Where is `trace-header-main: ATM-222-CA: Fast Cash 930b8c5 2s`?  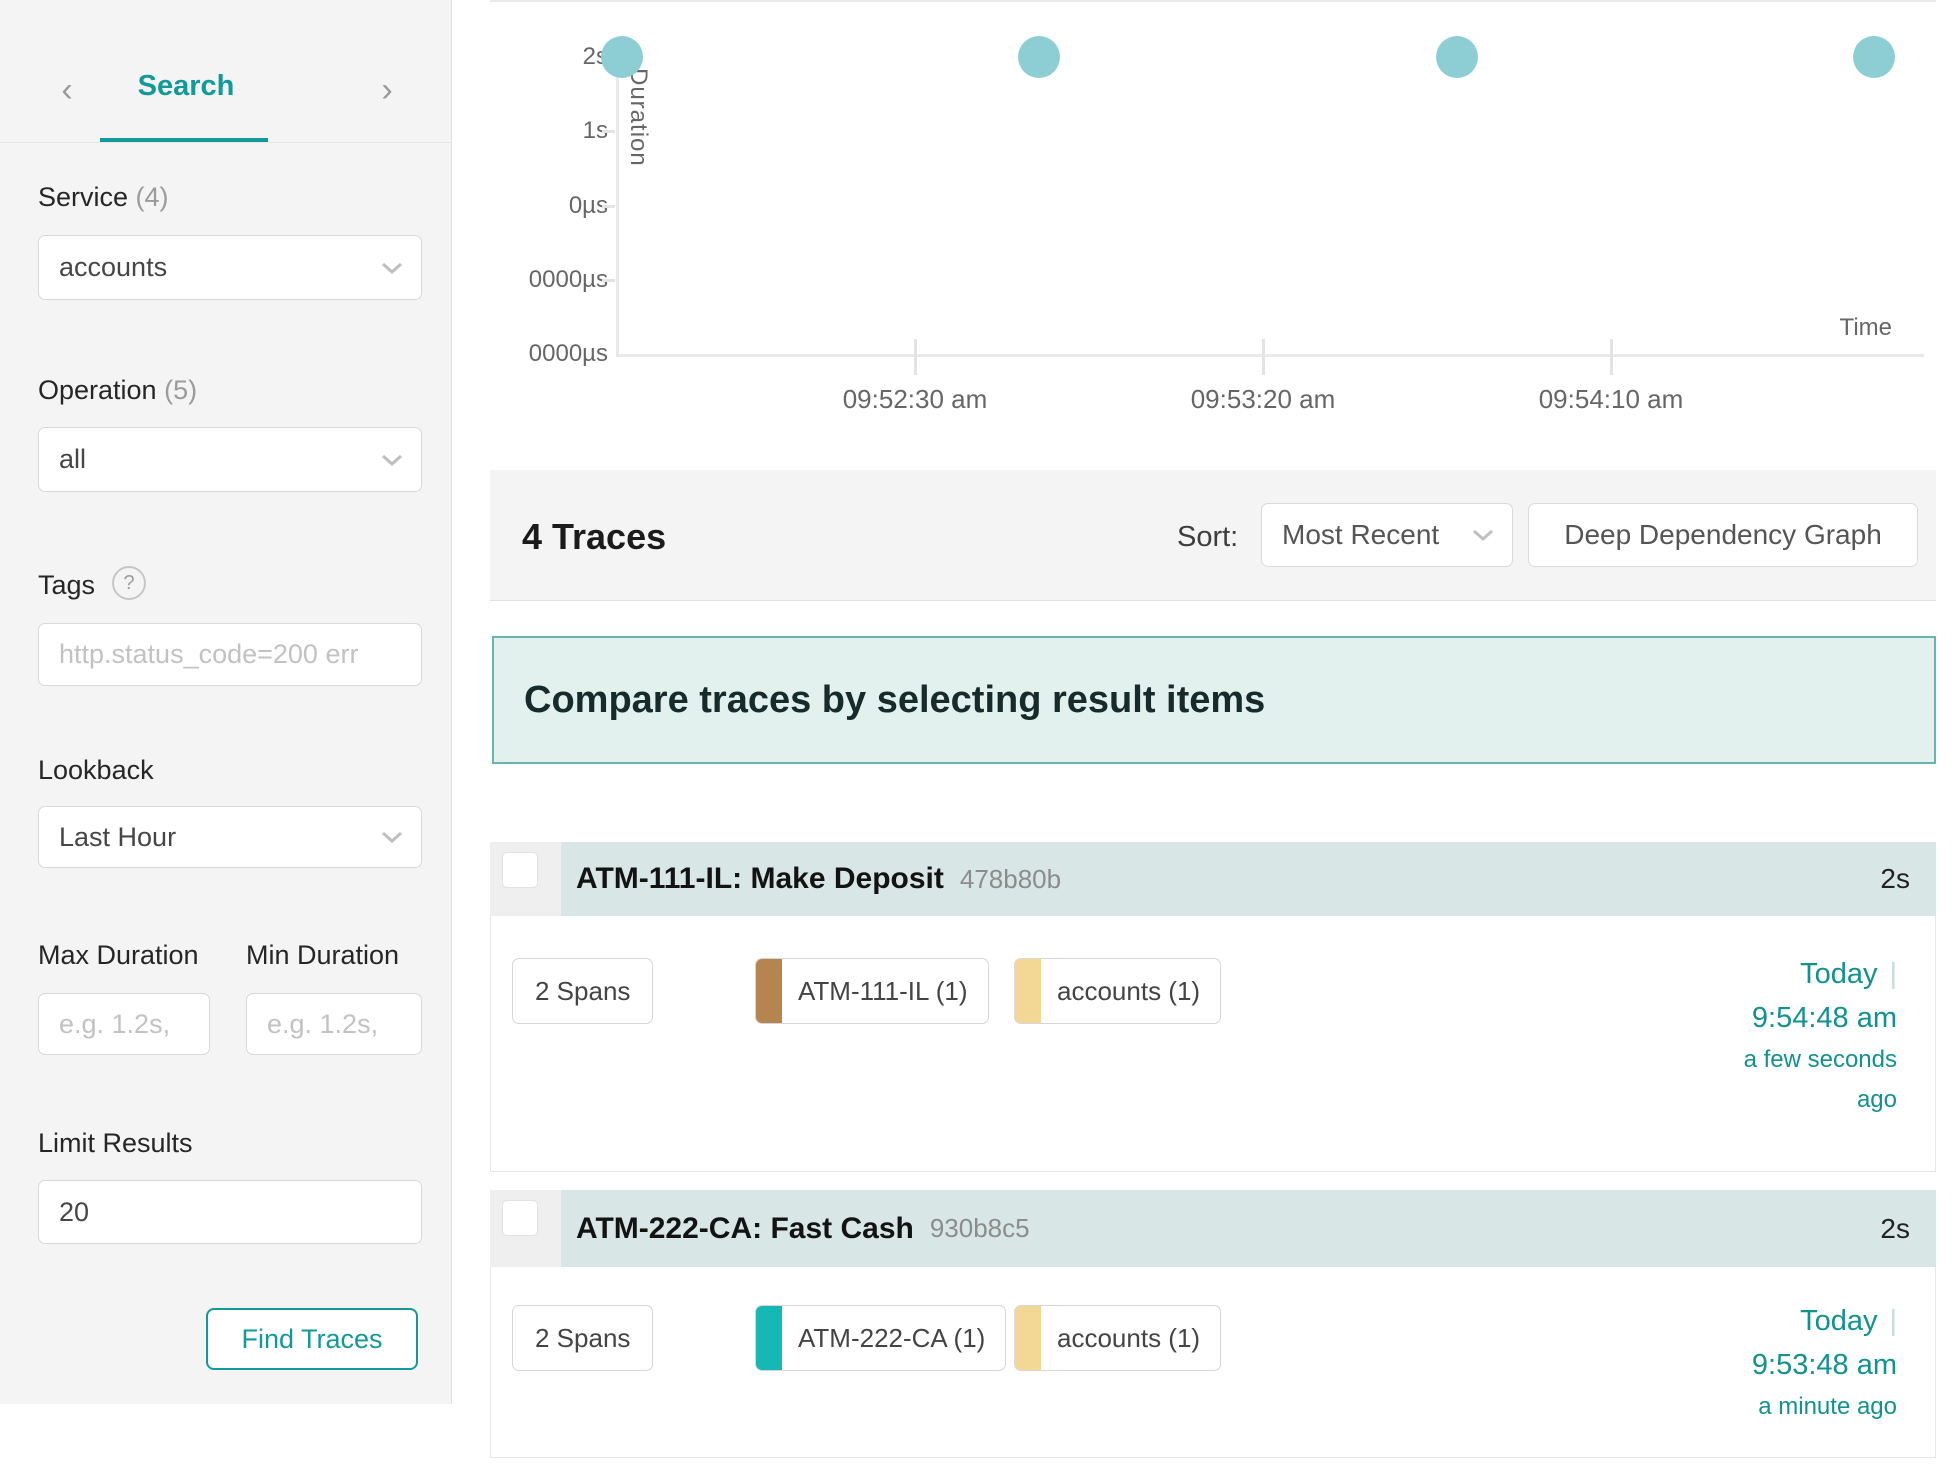 trace-header-main: ATM-222-CA: Fast Cash 930b8c5 2s is located at coordinates (1248, 1228).